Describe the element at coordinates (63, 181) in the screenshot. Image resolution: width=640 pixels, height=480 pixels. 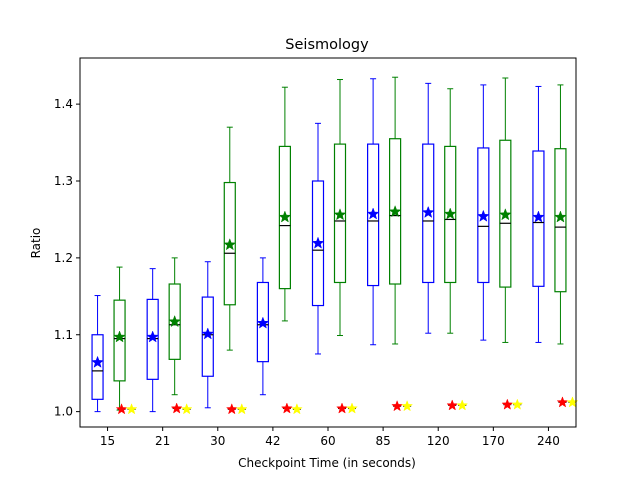
I see `y-tick-label-3: 1.3` at that location.